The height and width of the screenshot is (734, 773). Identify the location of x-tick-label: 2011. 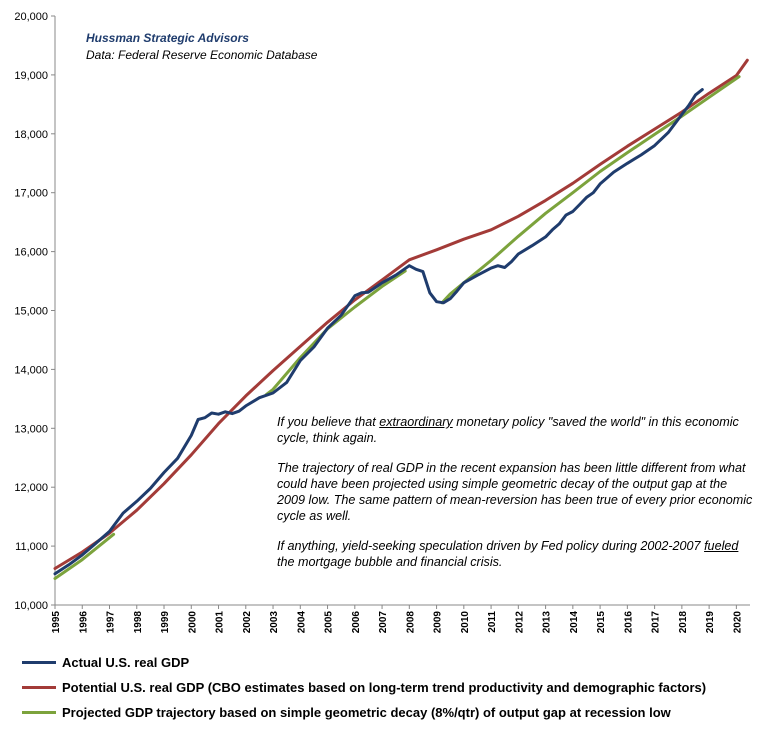
(492, 622).